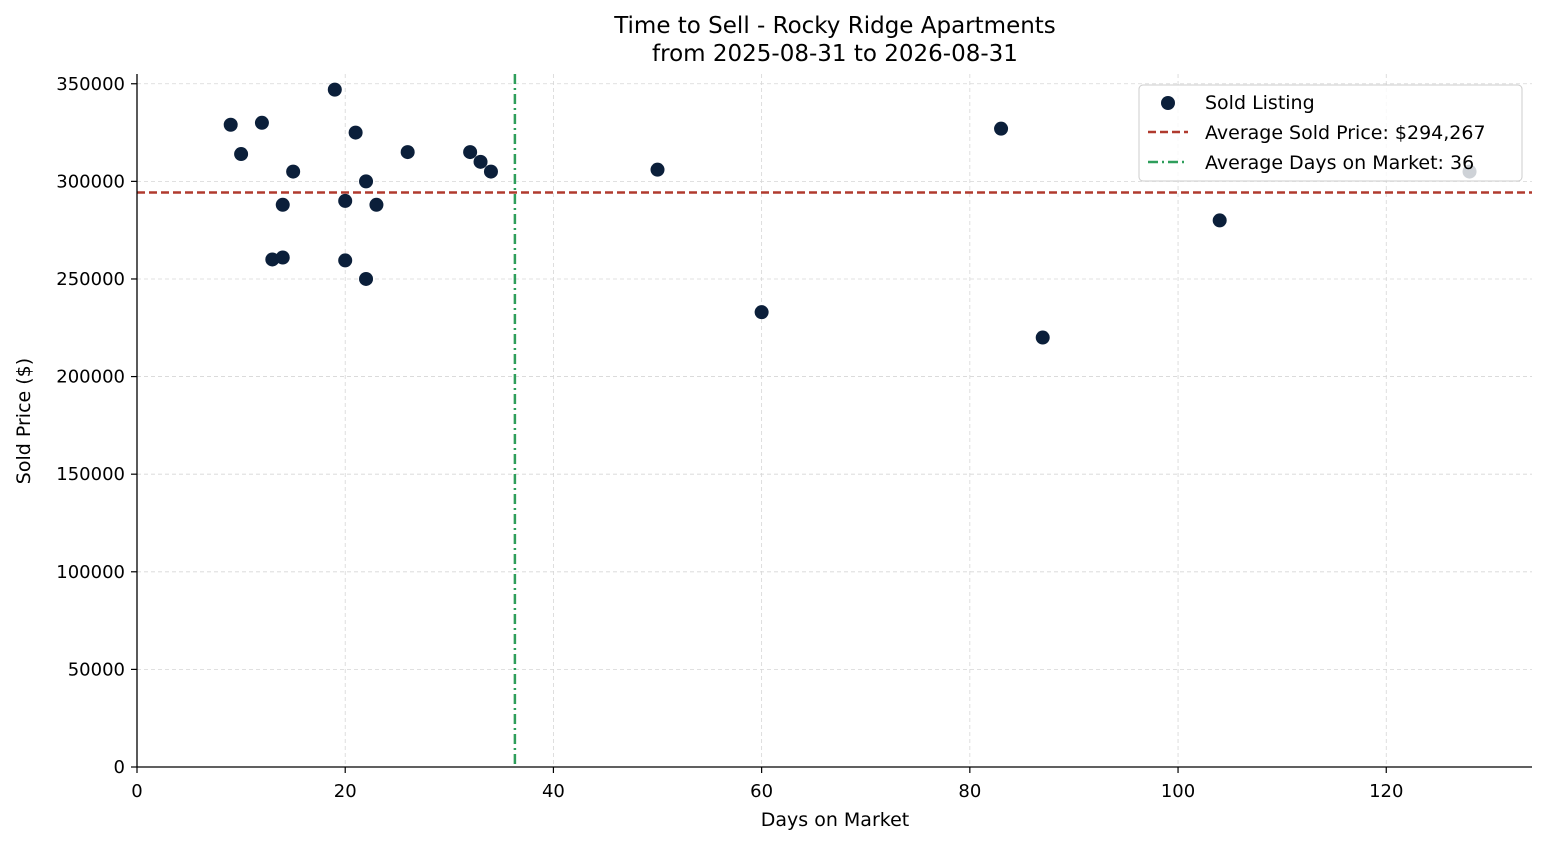  Describe the element at coordinates (90, 377) in the screenshot. I see `y-tick-label: 200000` at that location.